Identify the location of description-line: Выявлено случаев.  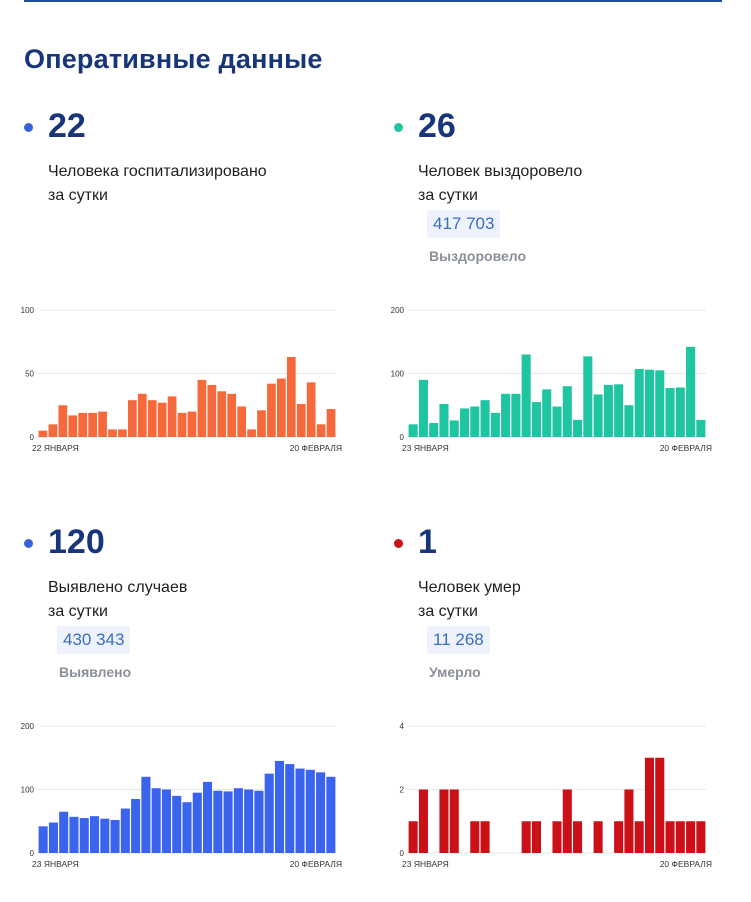
(118, 587).